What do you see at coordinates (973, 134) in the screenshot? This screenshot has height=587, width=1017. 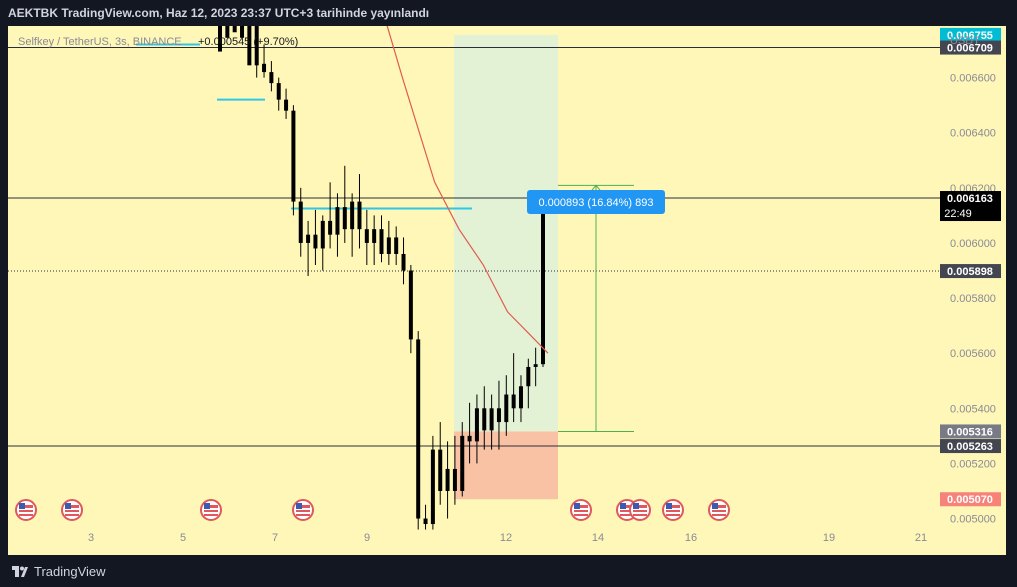 I see `y-tick-label: 0.006400` at bounding box center [973, 134].